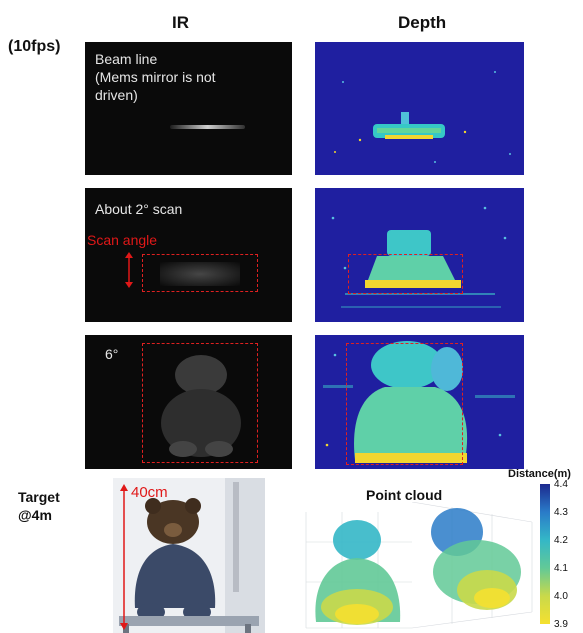 This screenshot has height=633, width=583. I want to click on depth-6deg-image, so click(419, 402).